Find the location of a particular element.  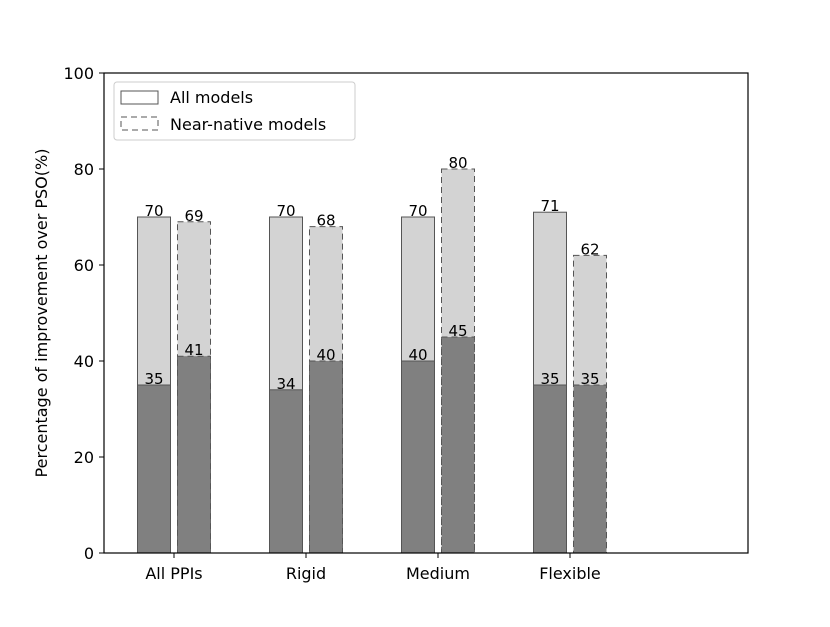

legend-swatch-near-native is located at coordinates (139, 123).